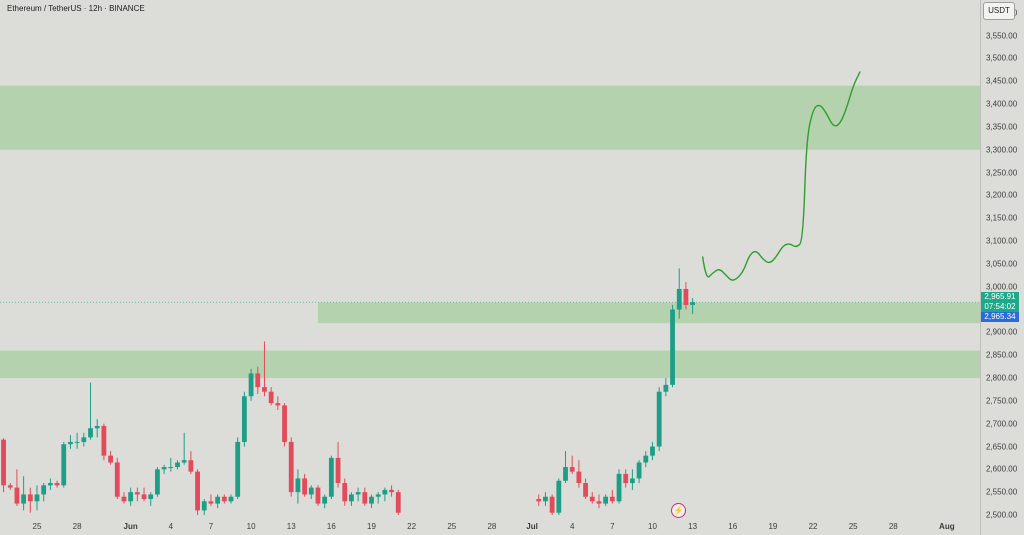  I want to click on price-tick-label: 3,550.00, so click(1002, 35).